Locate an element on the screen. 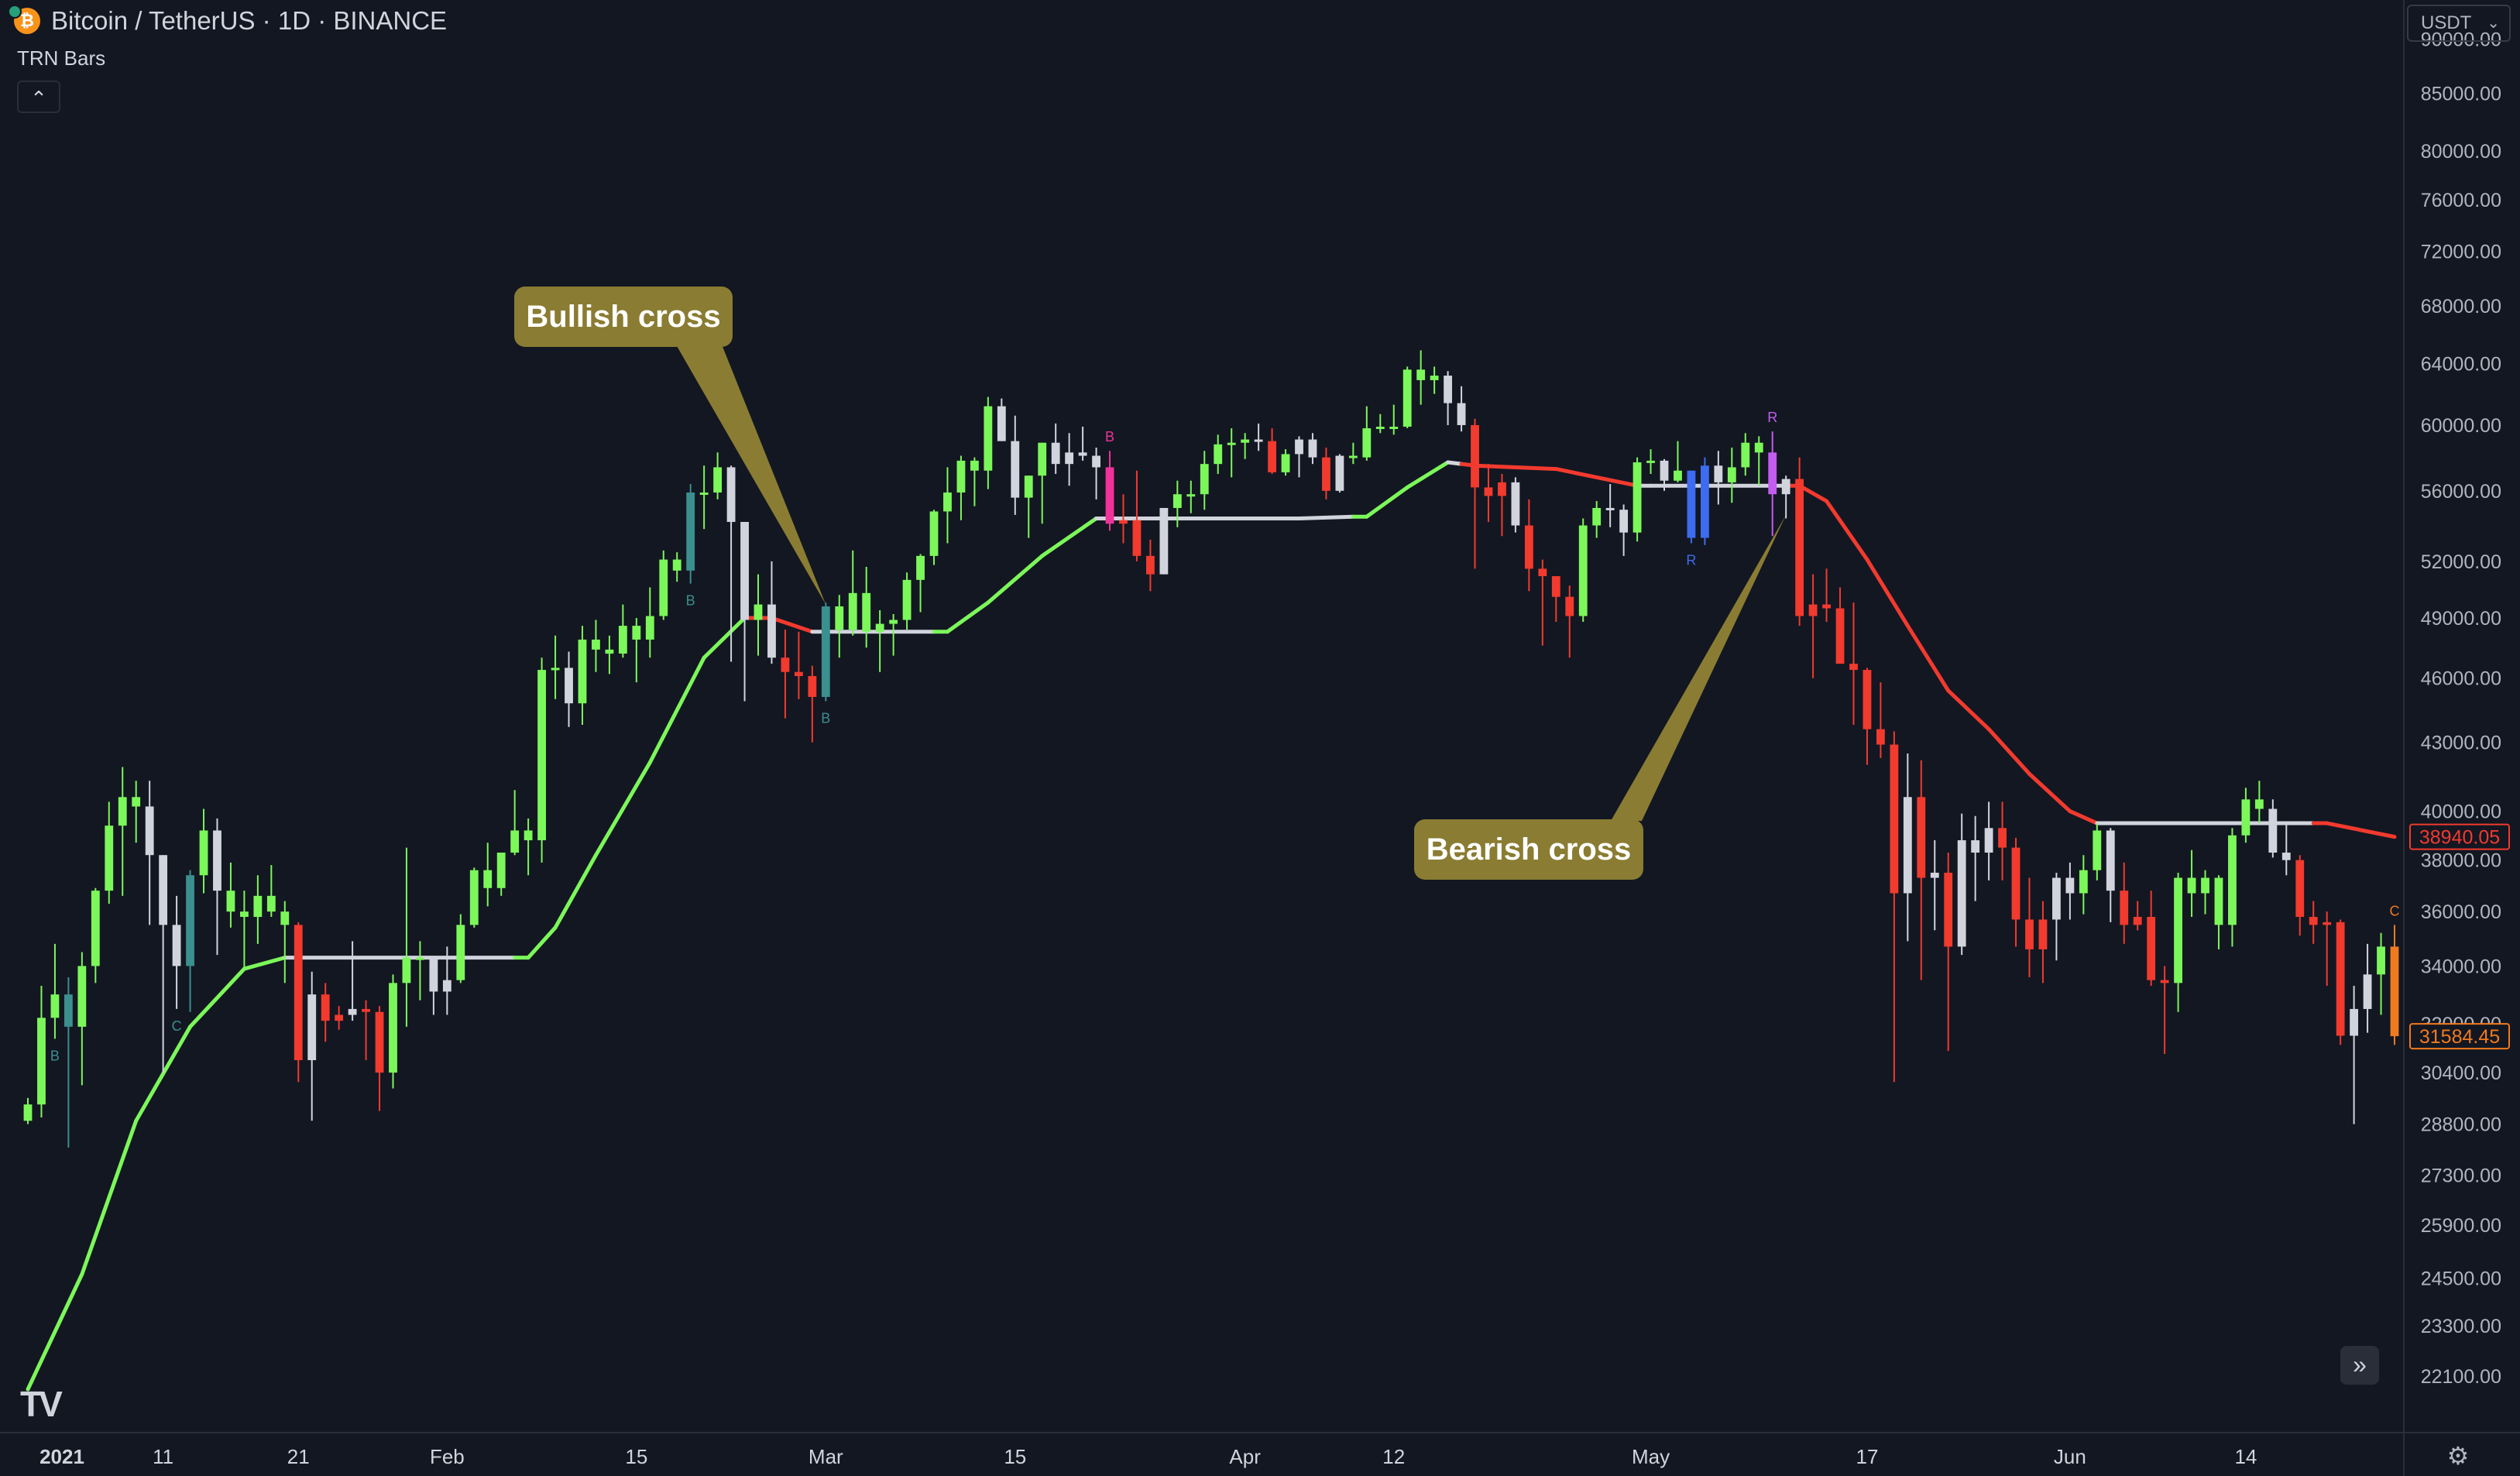  bullish-cross-callout: Bullish cross is located at coordinates (623, 317).